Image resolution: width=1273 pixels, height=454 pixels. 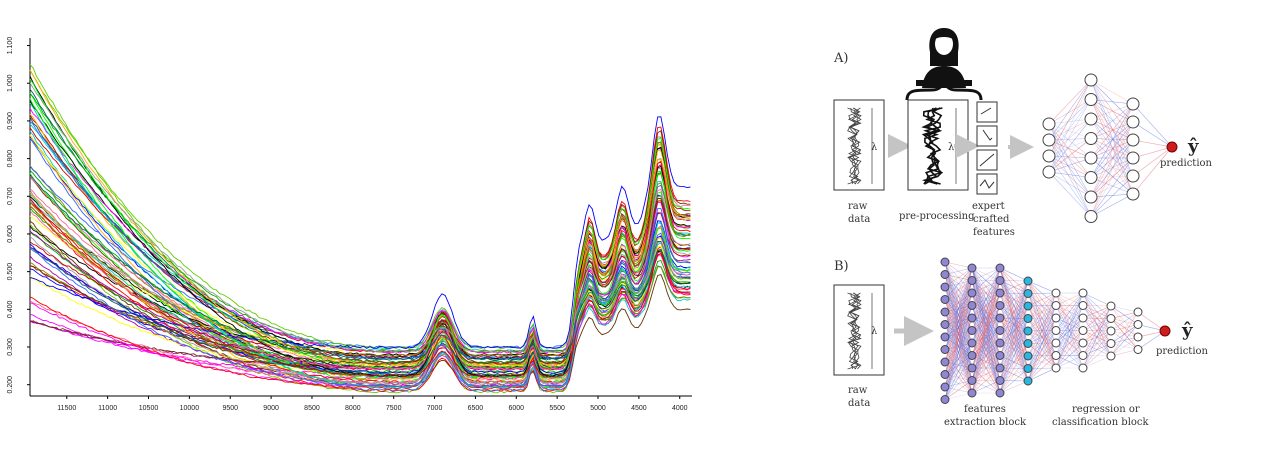 I want to click on x-tick-label: 11500, so click(x=66, y=408).